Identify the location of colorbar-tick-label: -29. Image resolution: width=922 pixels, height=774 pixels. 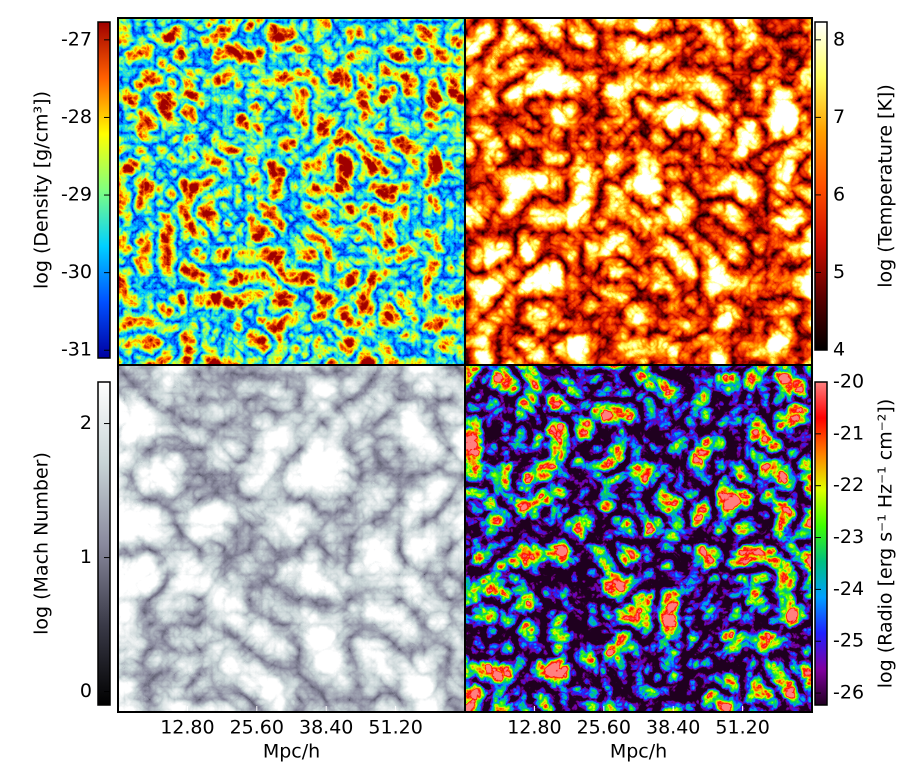
(76, 195).